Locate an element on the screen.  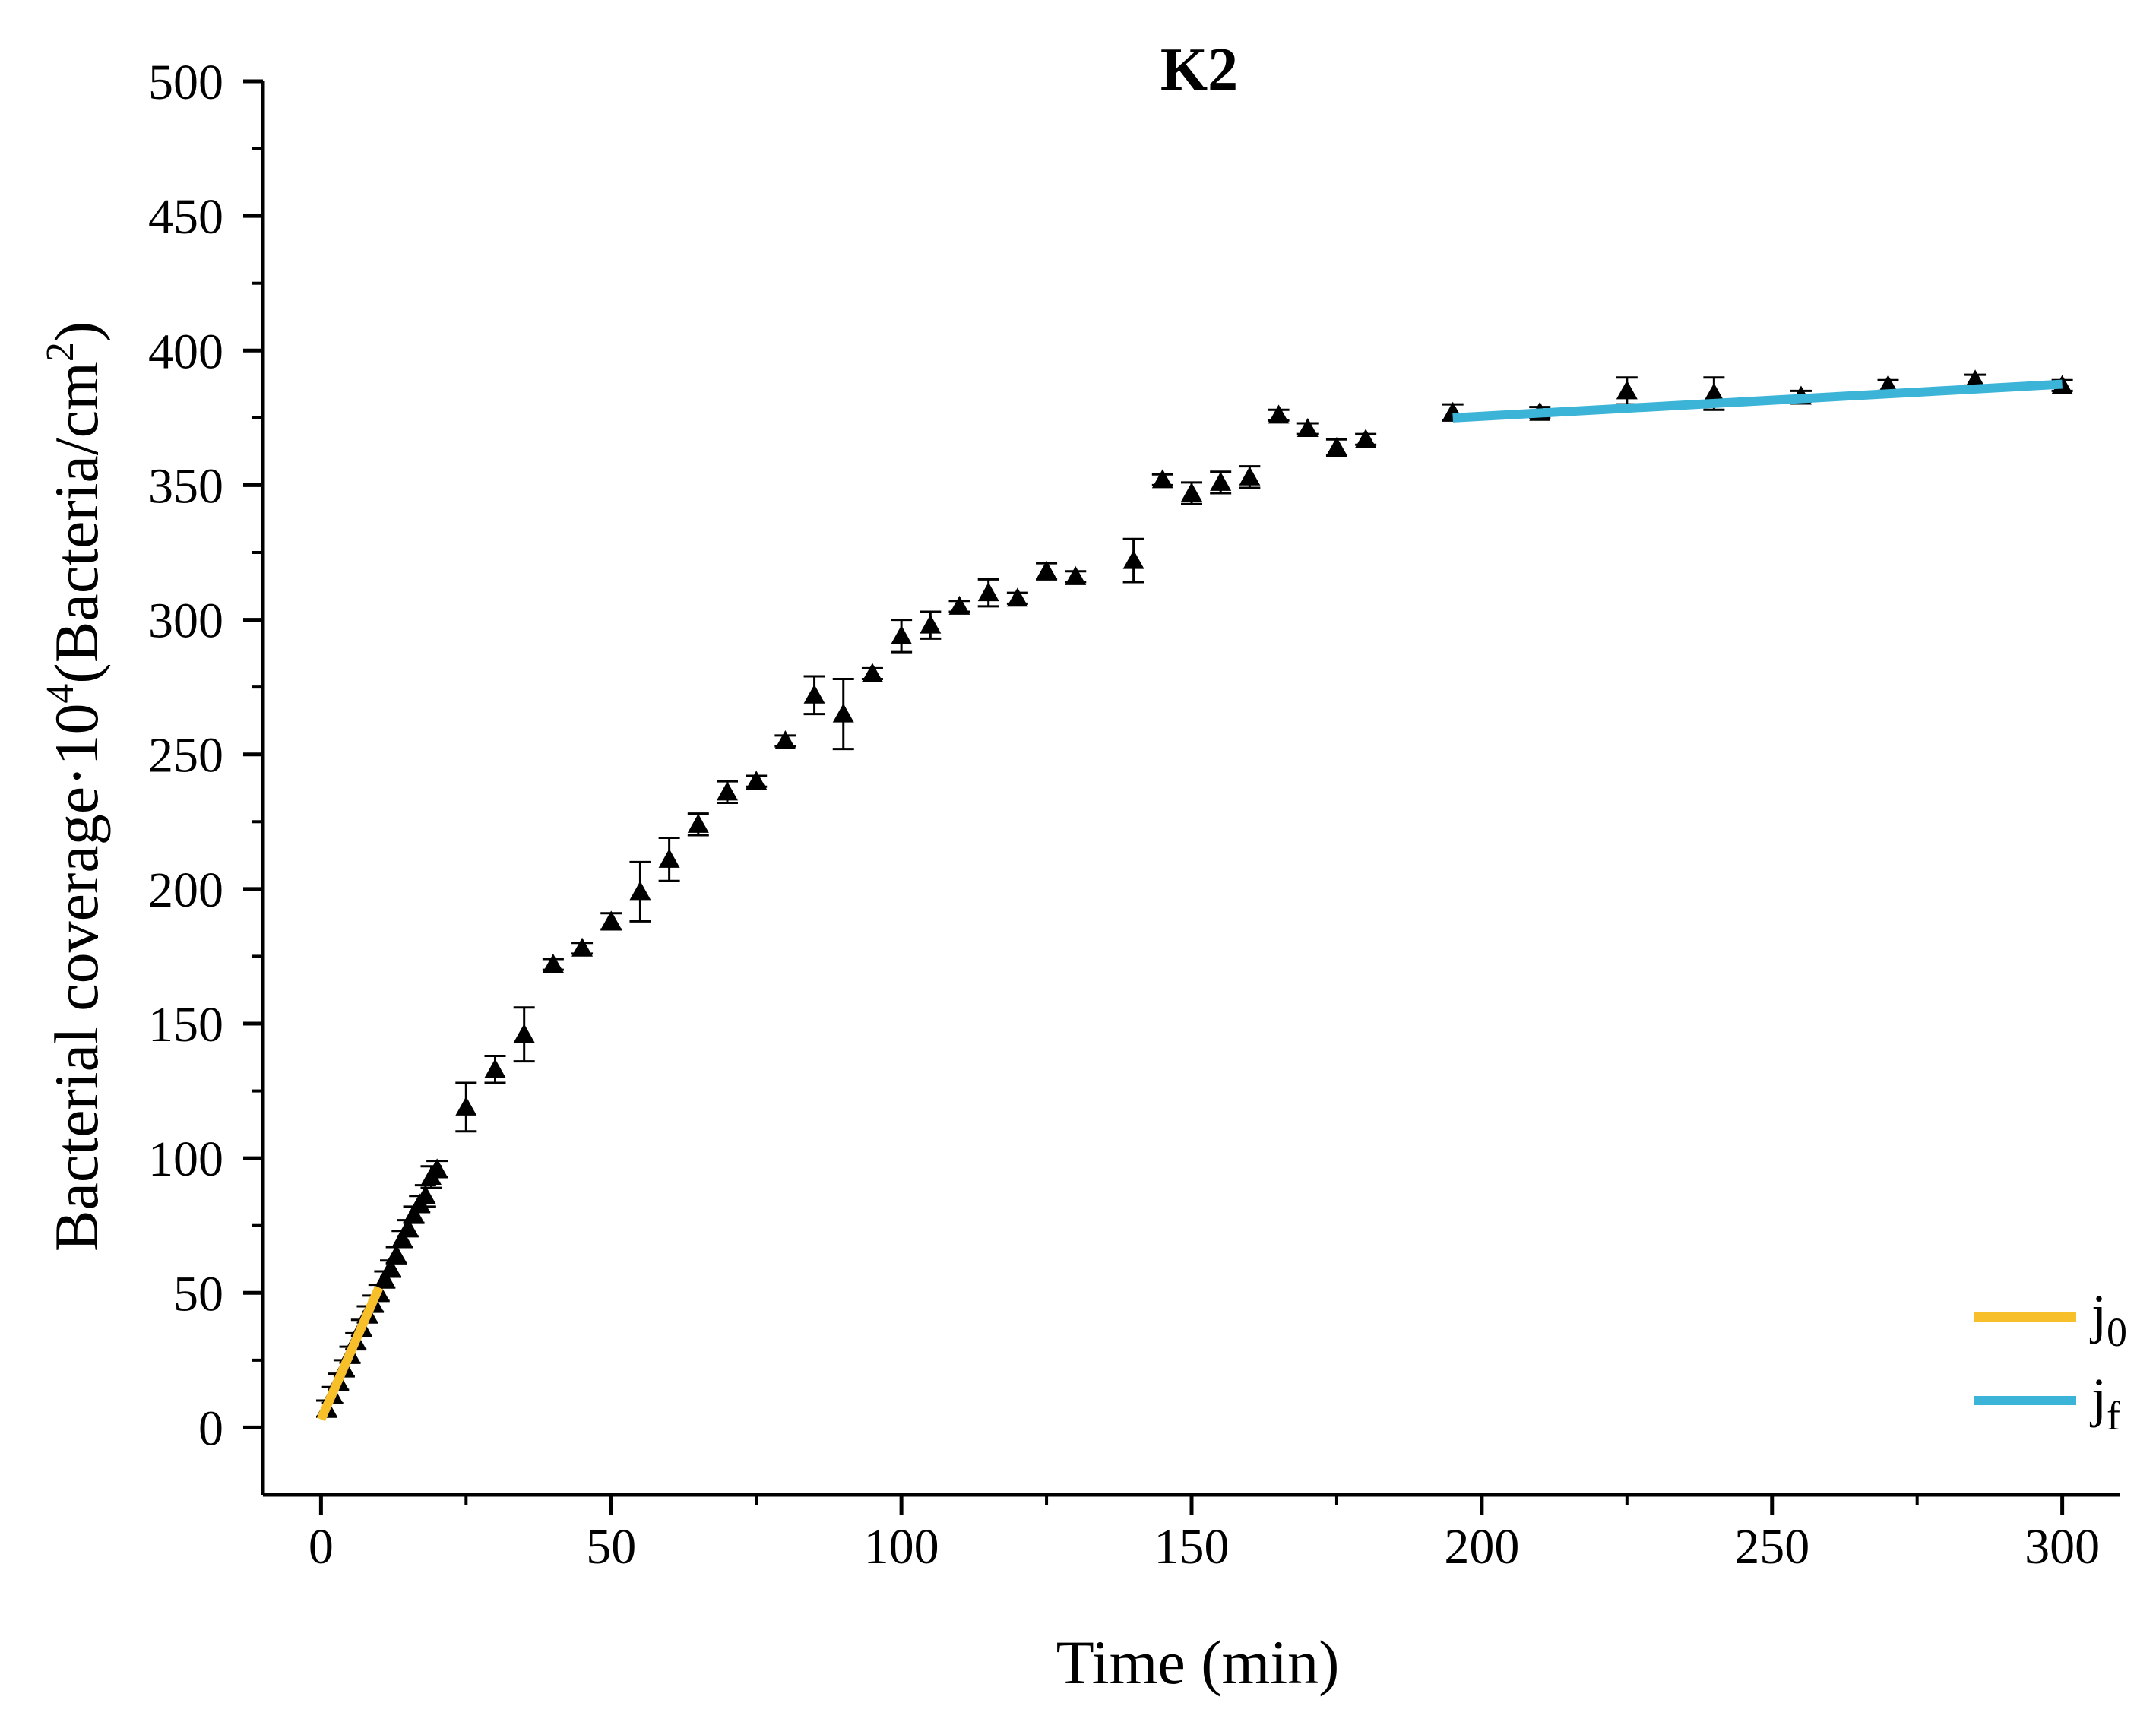
y-axis-label-middle: (Bacteria/cm is located at coordinates (76, 522).